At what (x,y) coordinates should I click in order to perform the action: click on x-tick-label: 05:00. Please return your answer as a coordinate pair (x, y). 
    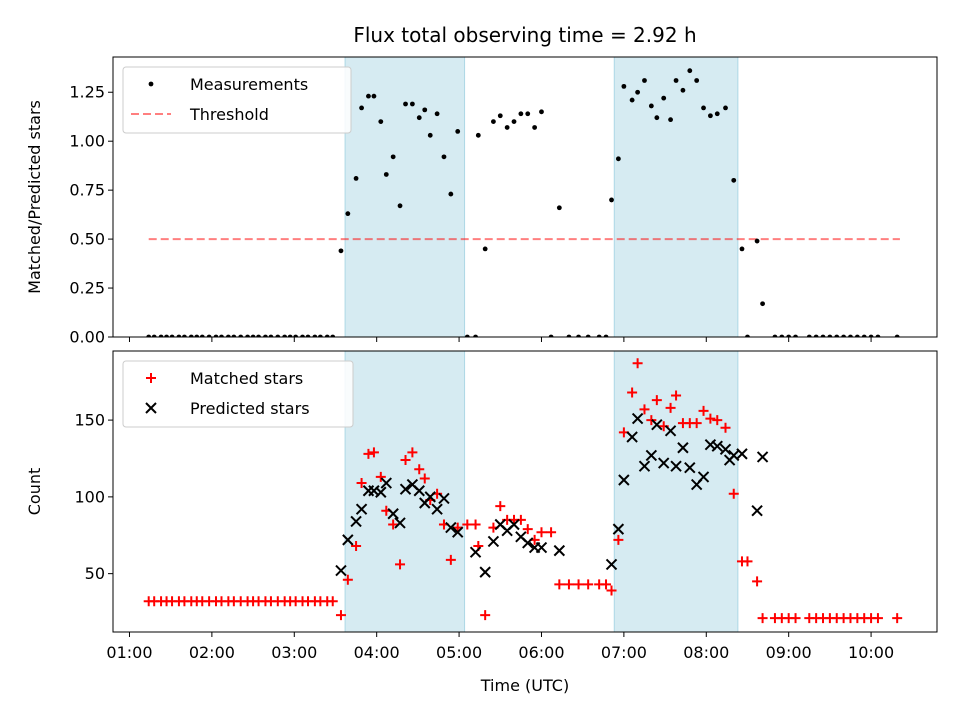
    Looking at the image, I should click on (459, 652).